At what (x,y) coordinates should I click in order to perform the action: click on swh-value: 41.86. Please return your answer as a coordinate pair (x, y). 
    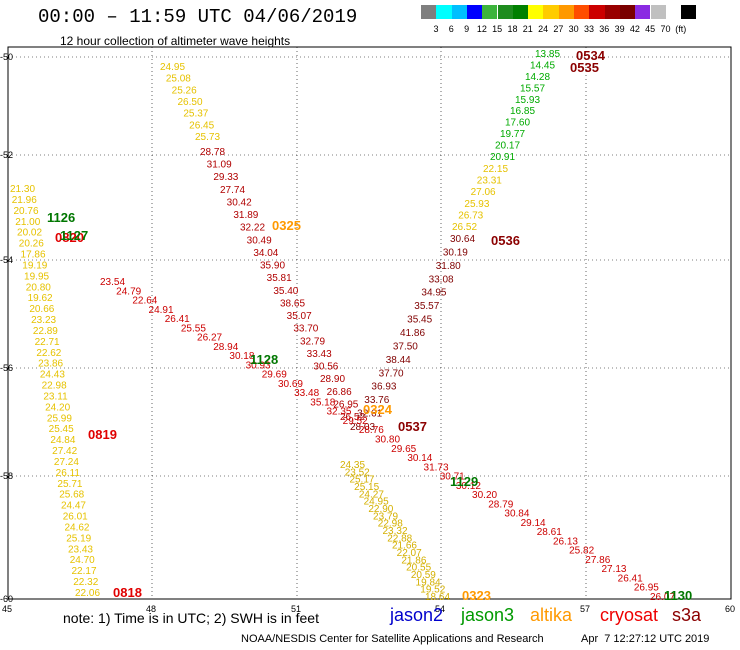
    Looking at the image, I should click on (412, 333).